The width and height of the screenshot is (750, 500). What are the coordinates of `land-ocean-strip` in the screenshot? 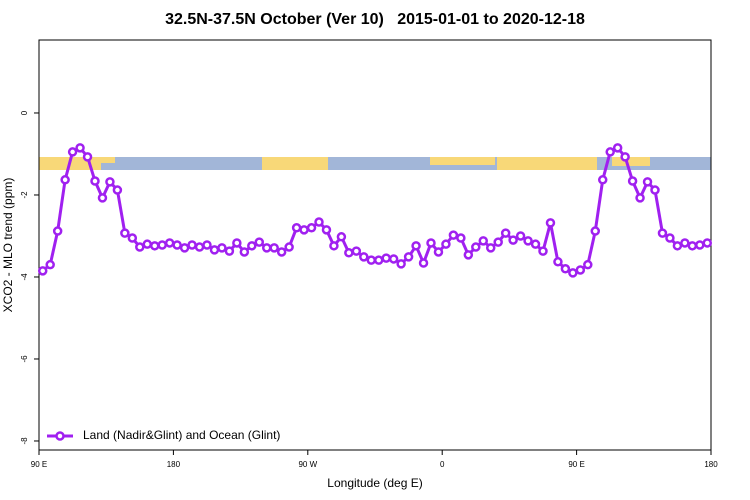 It's located at (375, 163).